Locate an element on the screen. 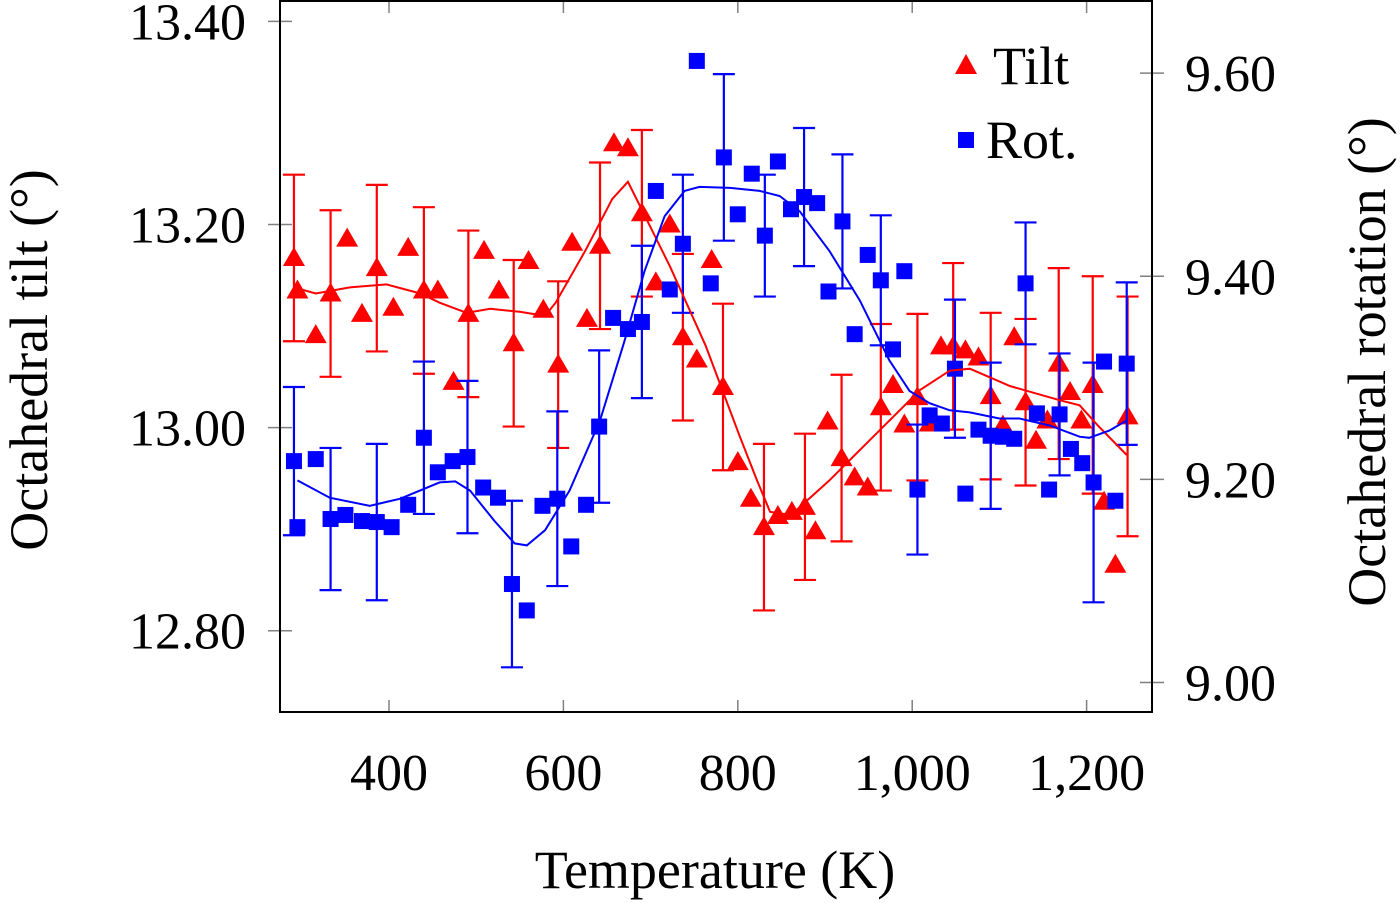 The image size is (1400, 903). y-left-tick-label: 12.80 is located at coordinates (187, 632).